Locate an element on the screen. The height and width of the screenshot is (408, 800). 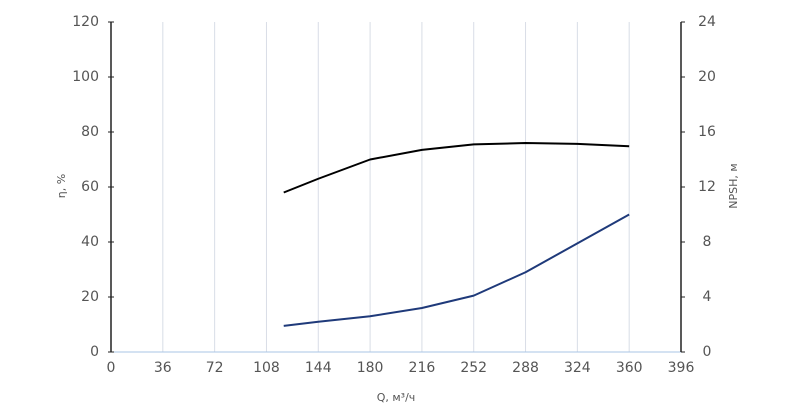
x-axis-label: Q, м³/ч is located at coordinates (396, 397).